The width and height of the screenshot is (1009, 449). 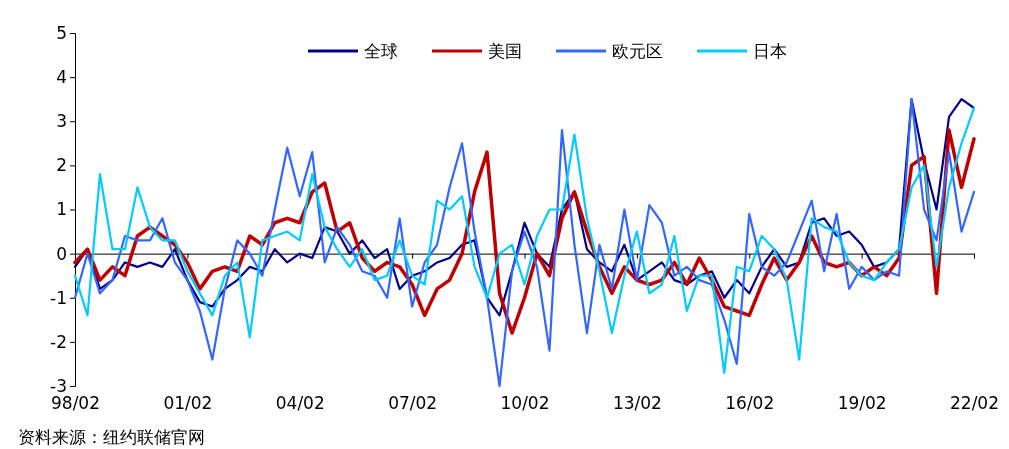 I want to click on x-tick-label: 98/02, so click(x=75, y=403).